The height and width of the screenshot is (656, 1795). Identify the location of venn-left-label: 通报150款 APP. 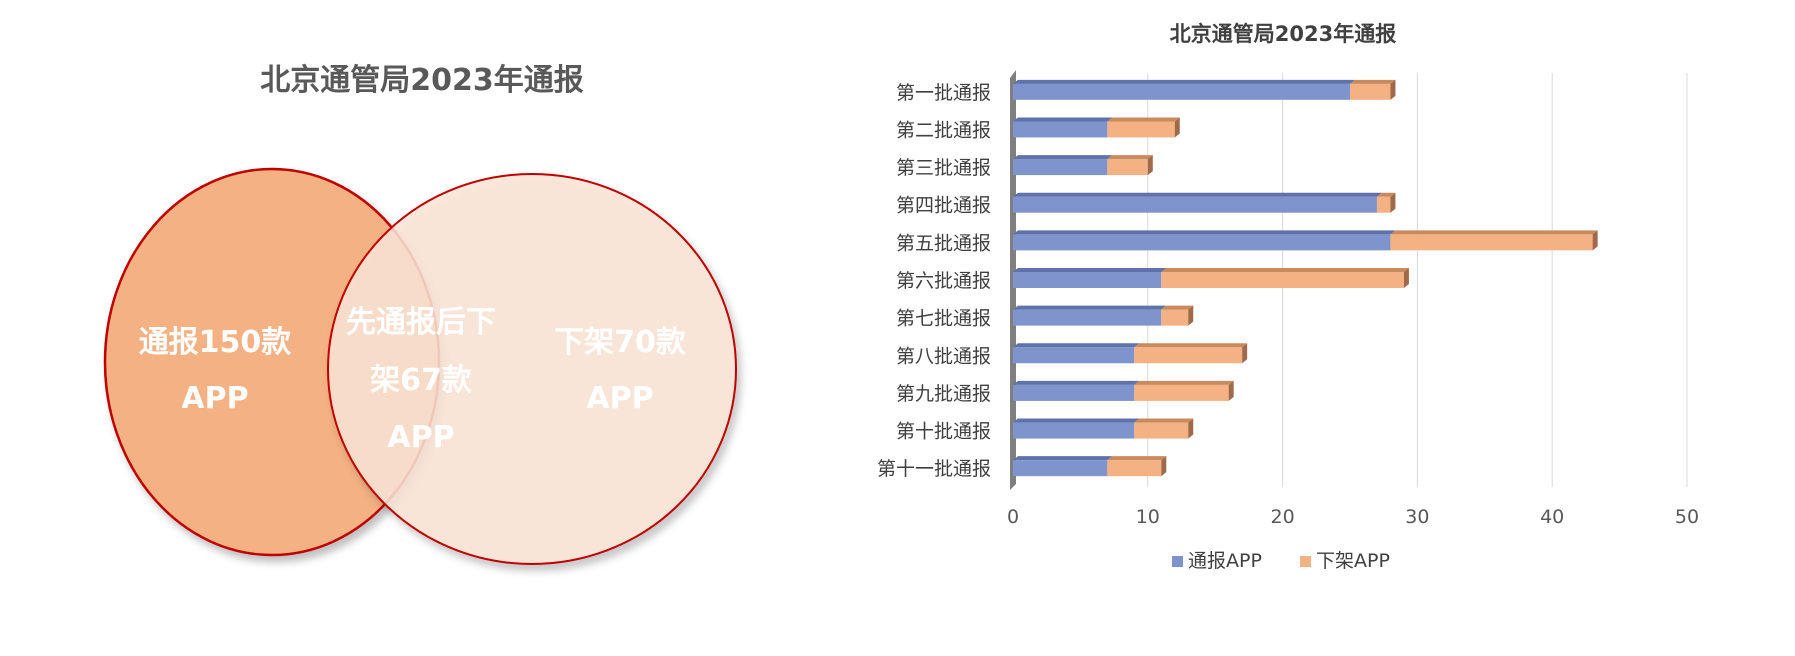
(216, 370).